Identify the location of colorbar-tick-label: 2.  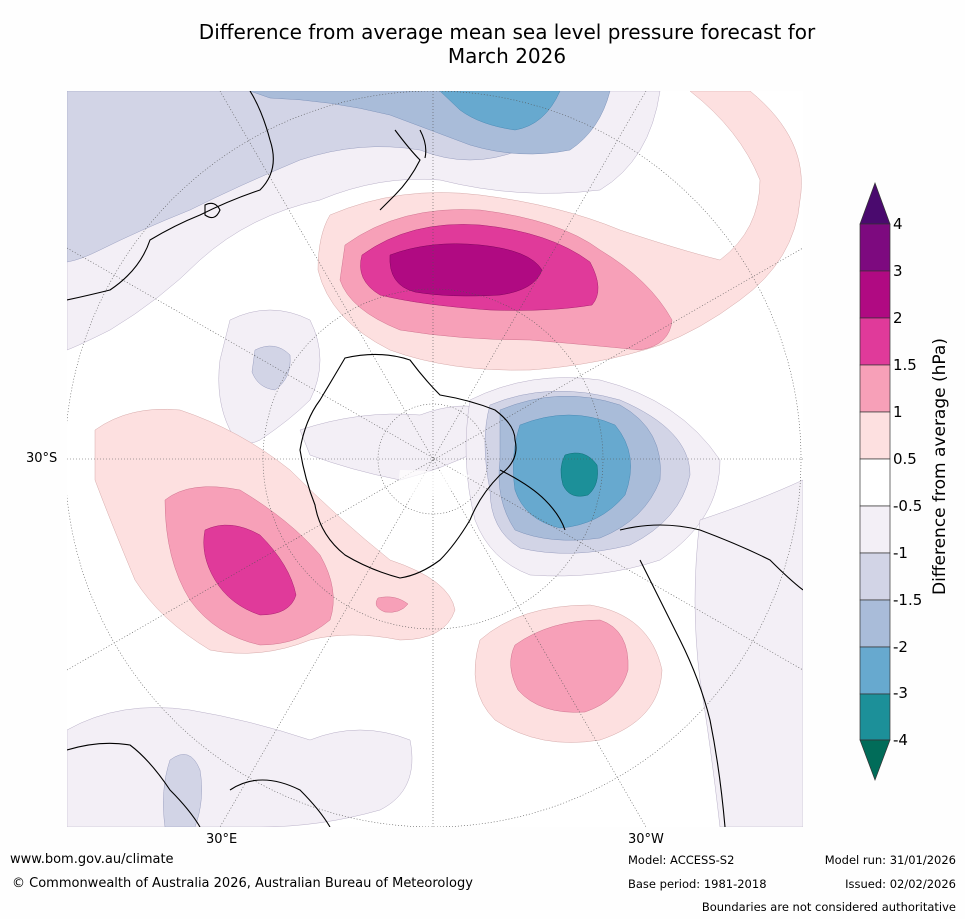
(898, 318).